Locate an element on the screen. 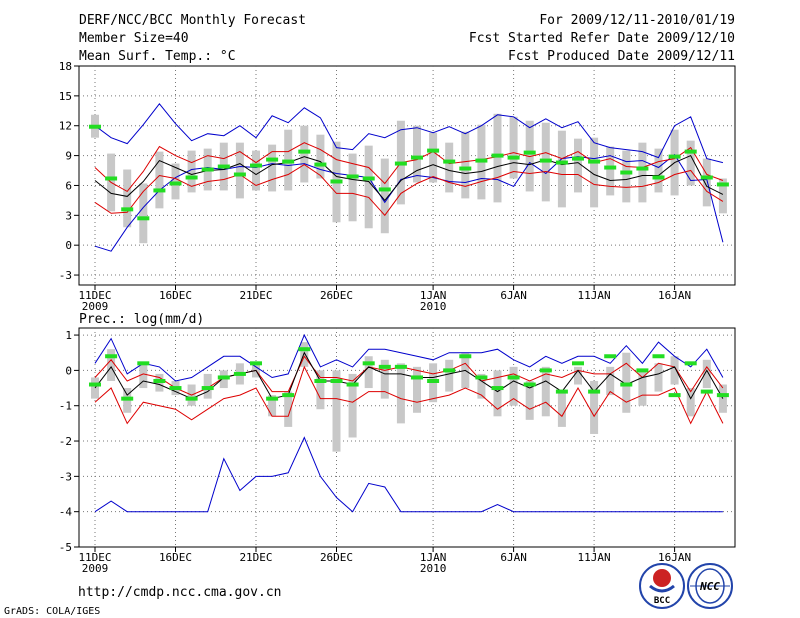 This screenshot has width=800, height=618. x-tick-label: 16JAN is located at coordinates (674, 295).